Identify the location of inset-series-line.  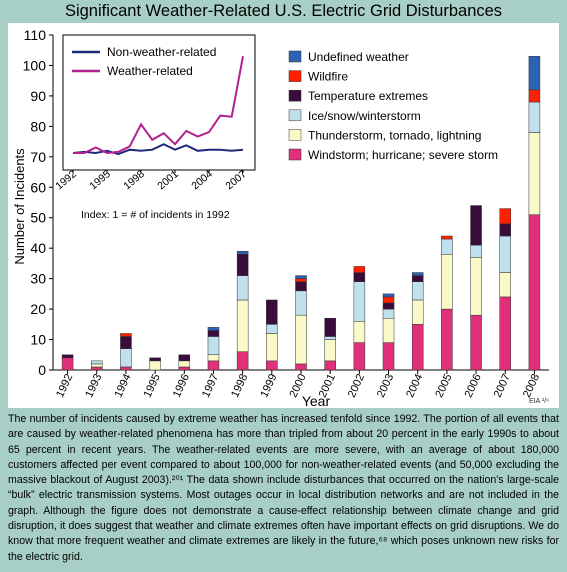
(158, 149).